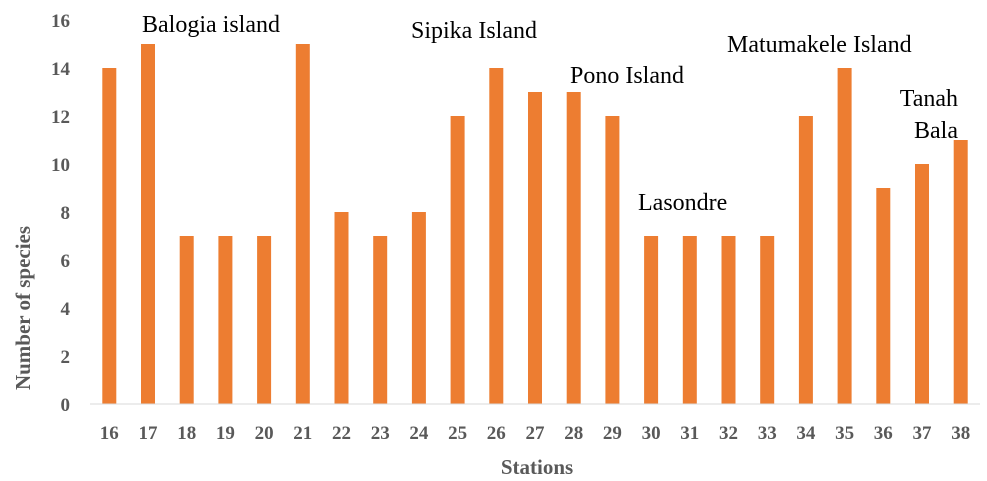 This screenshot has height=481, width=987. Describe the element at coordinates (302, 433) in the screenshot. I see `x-tick-label: 21` at that location.